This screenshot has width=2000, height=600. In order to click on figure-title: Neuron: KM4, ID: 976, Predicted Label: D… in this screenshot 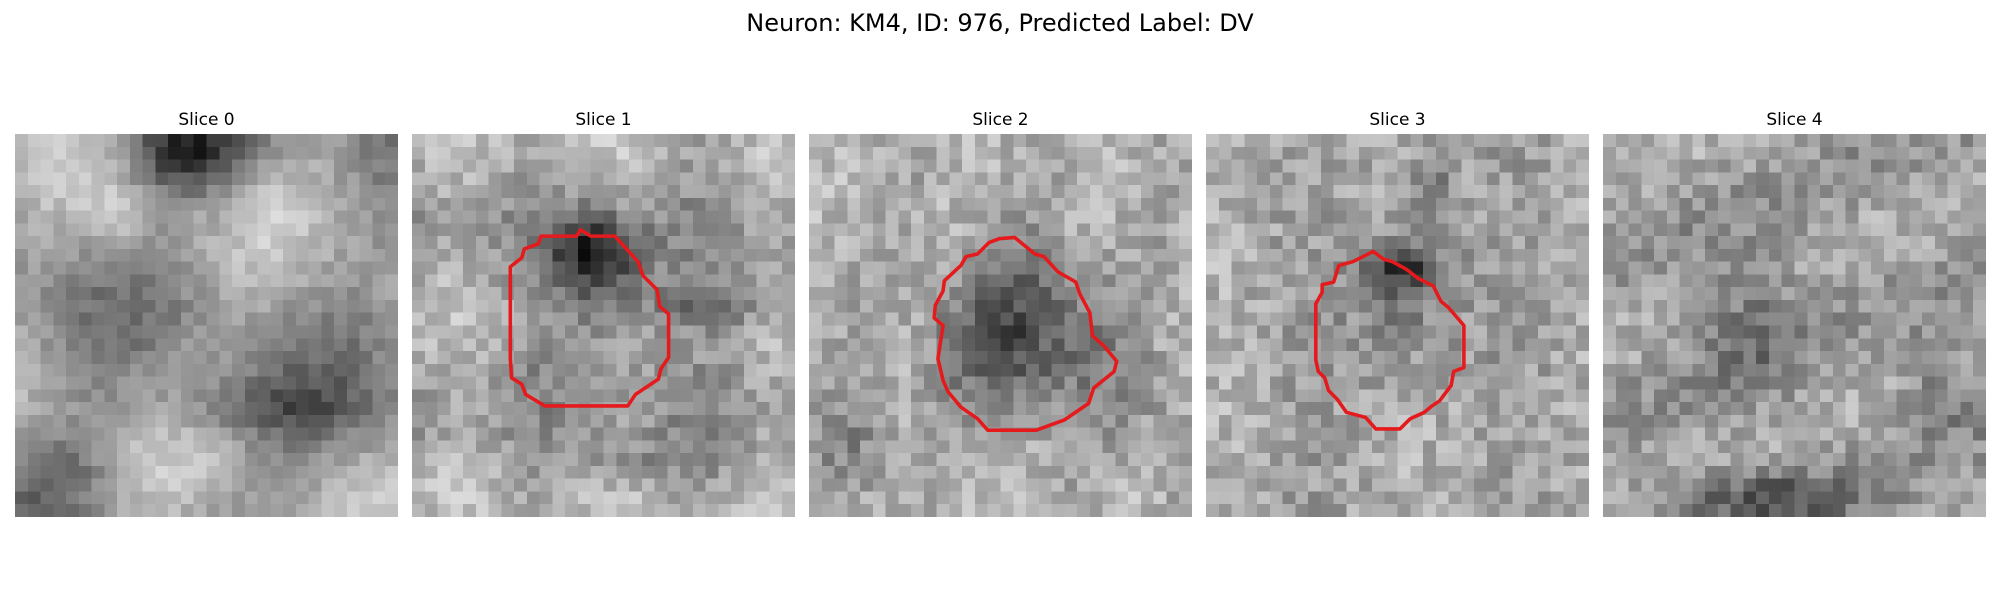, I will do `click(1000, 23)`.